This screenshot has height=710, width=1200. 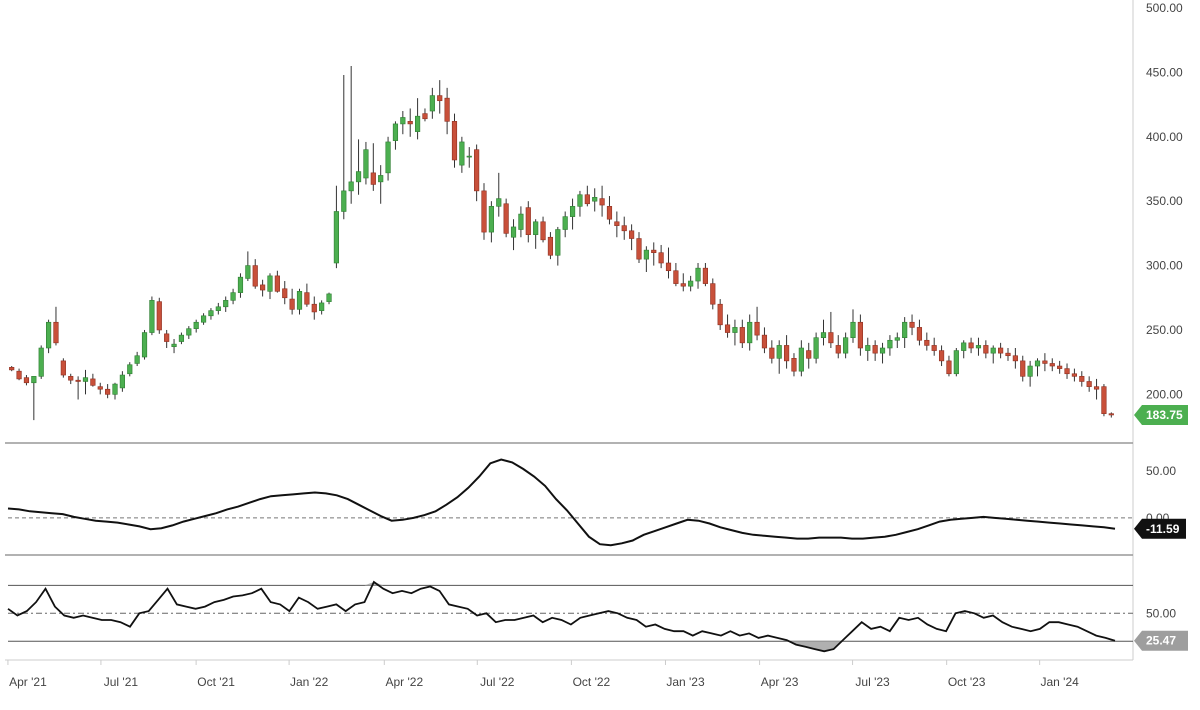 What do you see at coordinates (561, 502) in the screenshot?
I see `osc-line` at bounding box center [561, 502].